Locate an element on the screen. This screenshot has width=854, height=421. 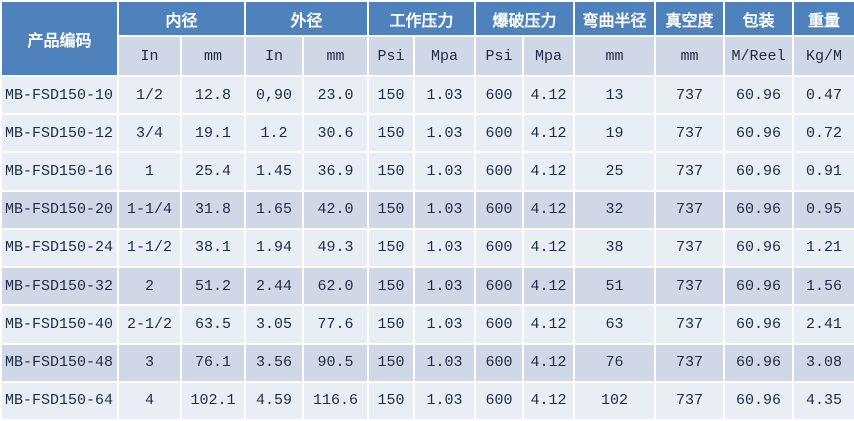
table-cell: 38.1 is located at coordinates (213, 248).